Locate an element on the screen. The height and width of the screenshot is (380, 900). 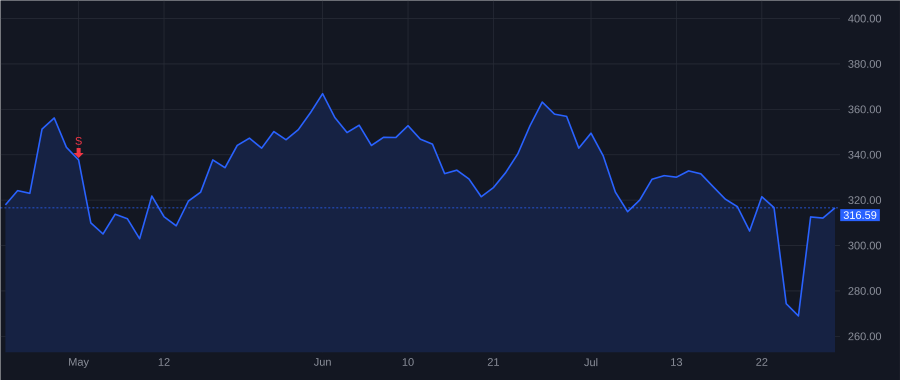
y-tick-label: 320.00 is located at coordinates (865, 200).